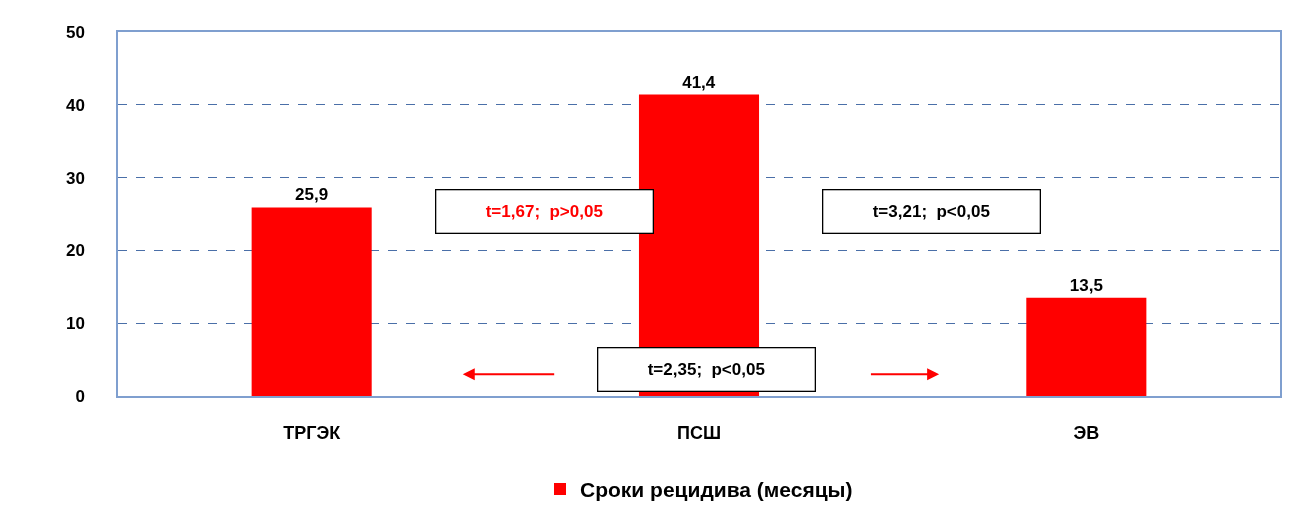 This screenshot has width=1298, height=522. Describe the element at coordinates (312, 195) in the screenshot. I see `data-label: 25,9` at that location.